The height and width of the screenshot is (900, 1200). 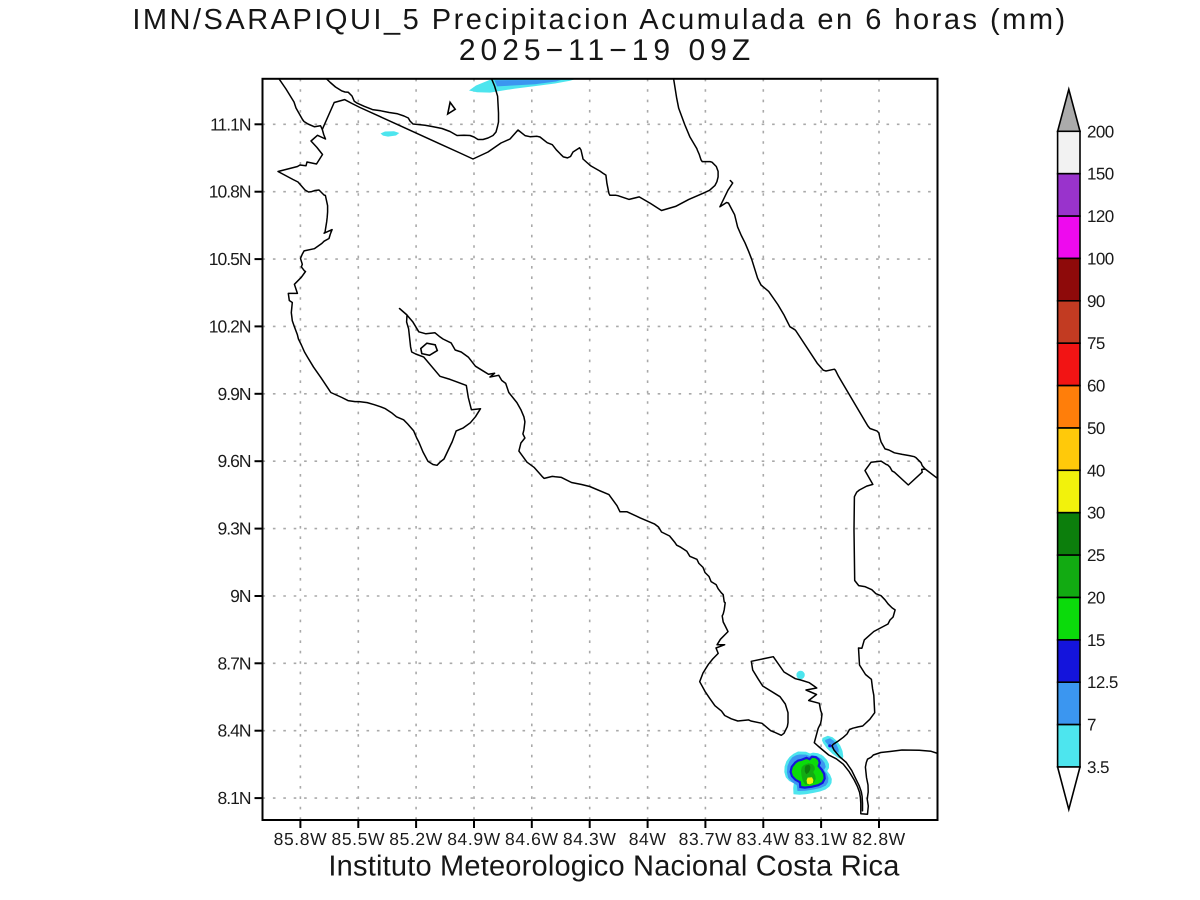 I want to click on svg-text: 9.6N, so click(x=234, y=461).